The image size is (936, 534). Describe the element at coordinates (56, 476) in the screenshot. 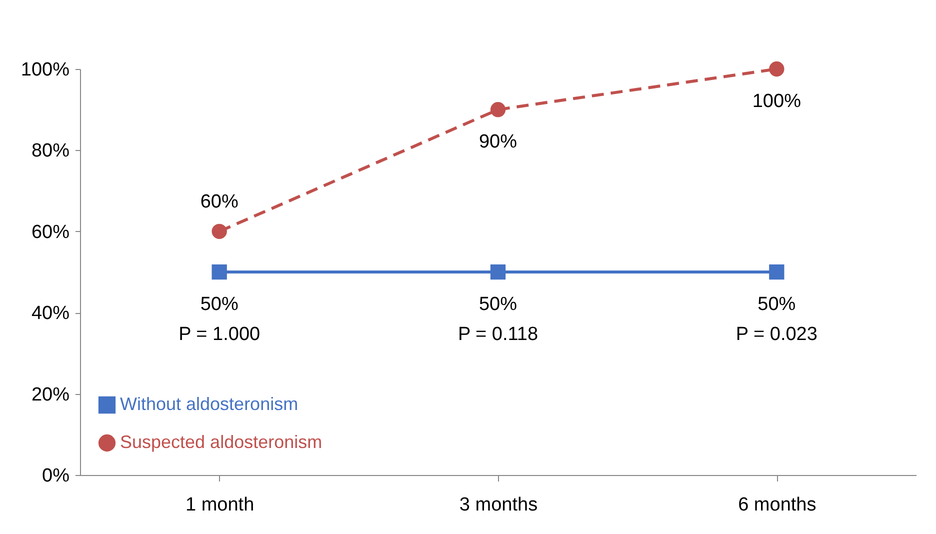

I see `y-tick-label: 0%` at that location.